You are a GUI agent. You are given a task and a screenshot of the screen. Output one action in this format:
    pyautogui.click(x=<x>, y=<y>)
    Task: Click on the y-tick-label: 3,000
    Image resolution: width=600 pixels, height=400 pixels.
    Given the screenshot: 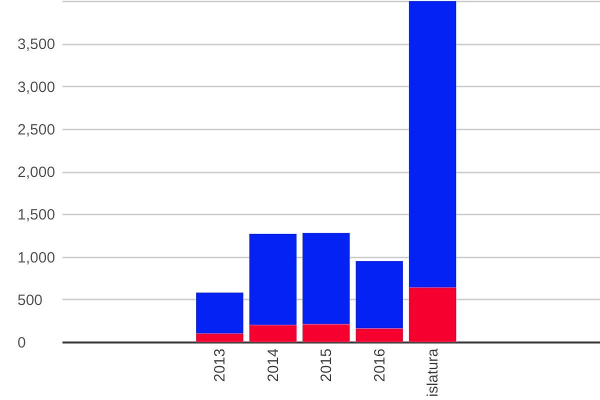 What is the action you would take?
    pyautogui.click(x=37, y=87)
    